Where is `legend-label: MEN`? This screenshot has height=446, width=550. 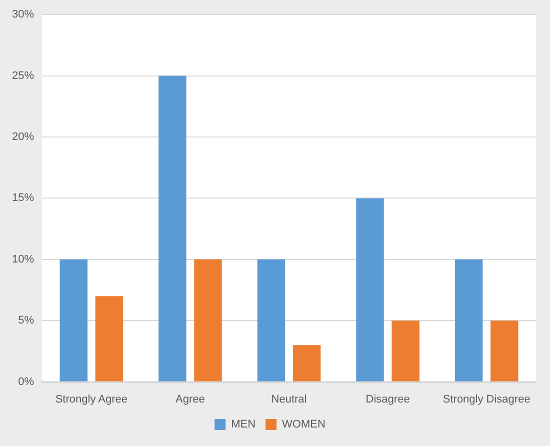
legend-label: MEN is located at coordinates (243, 424).